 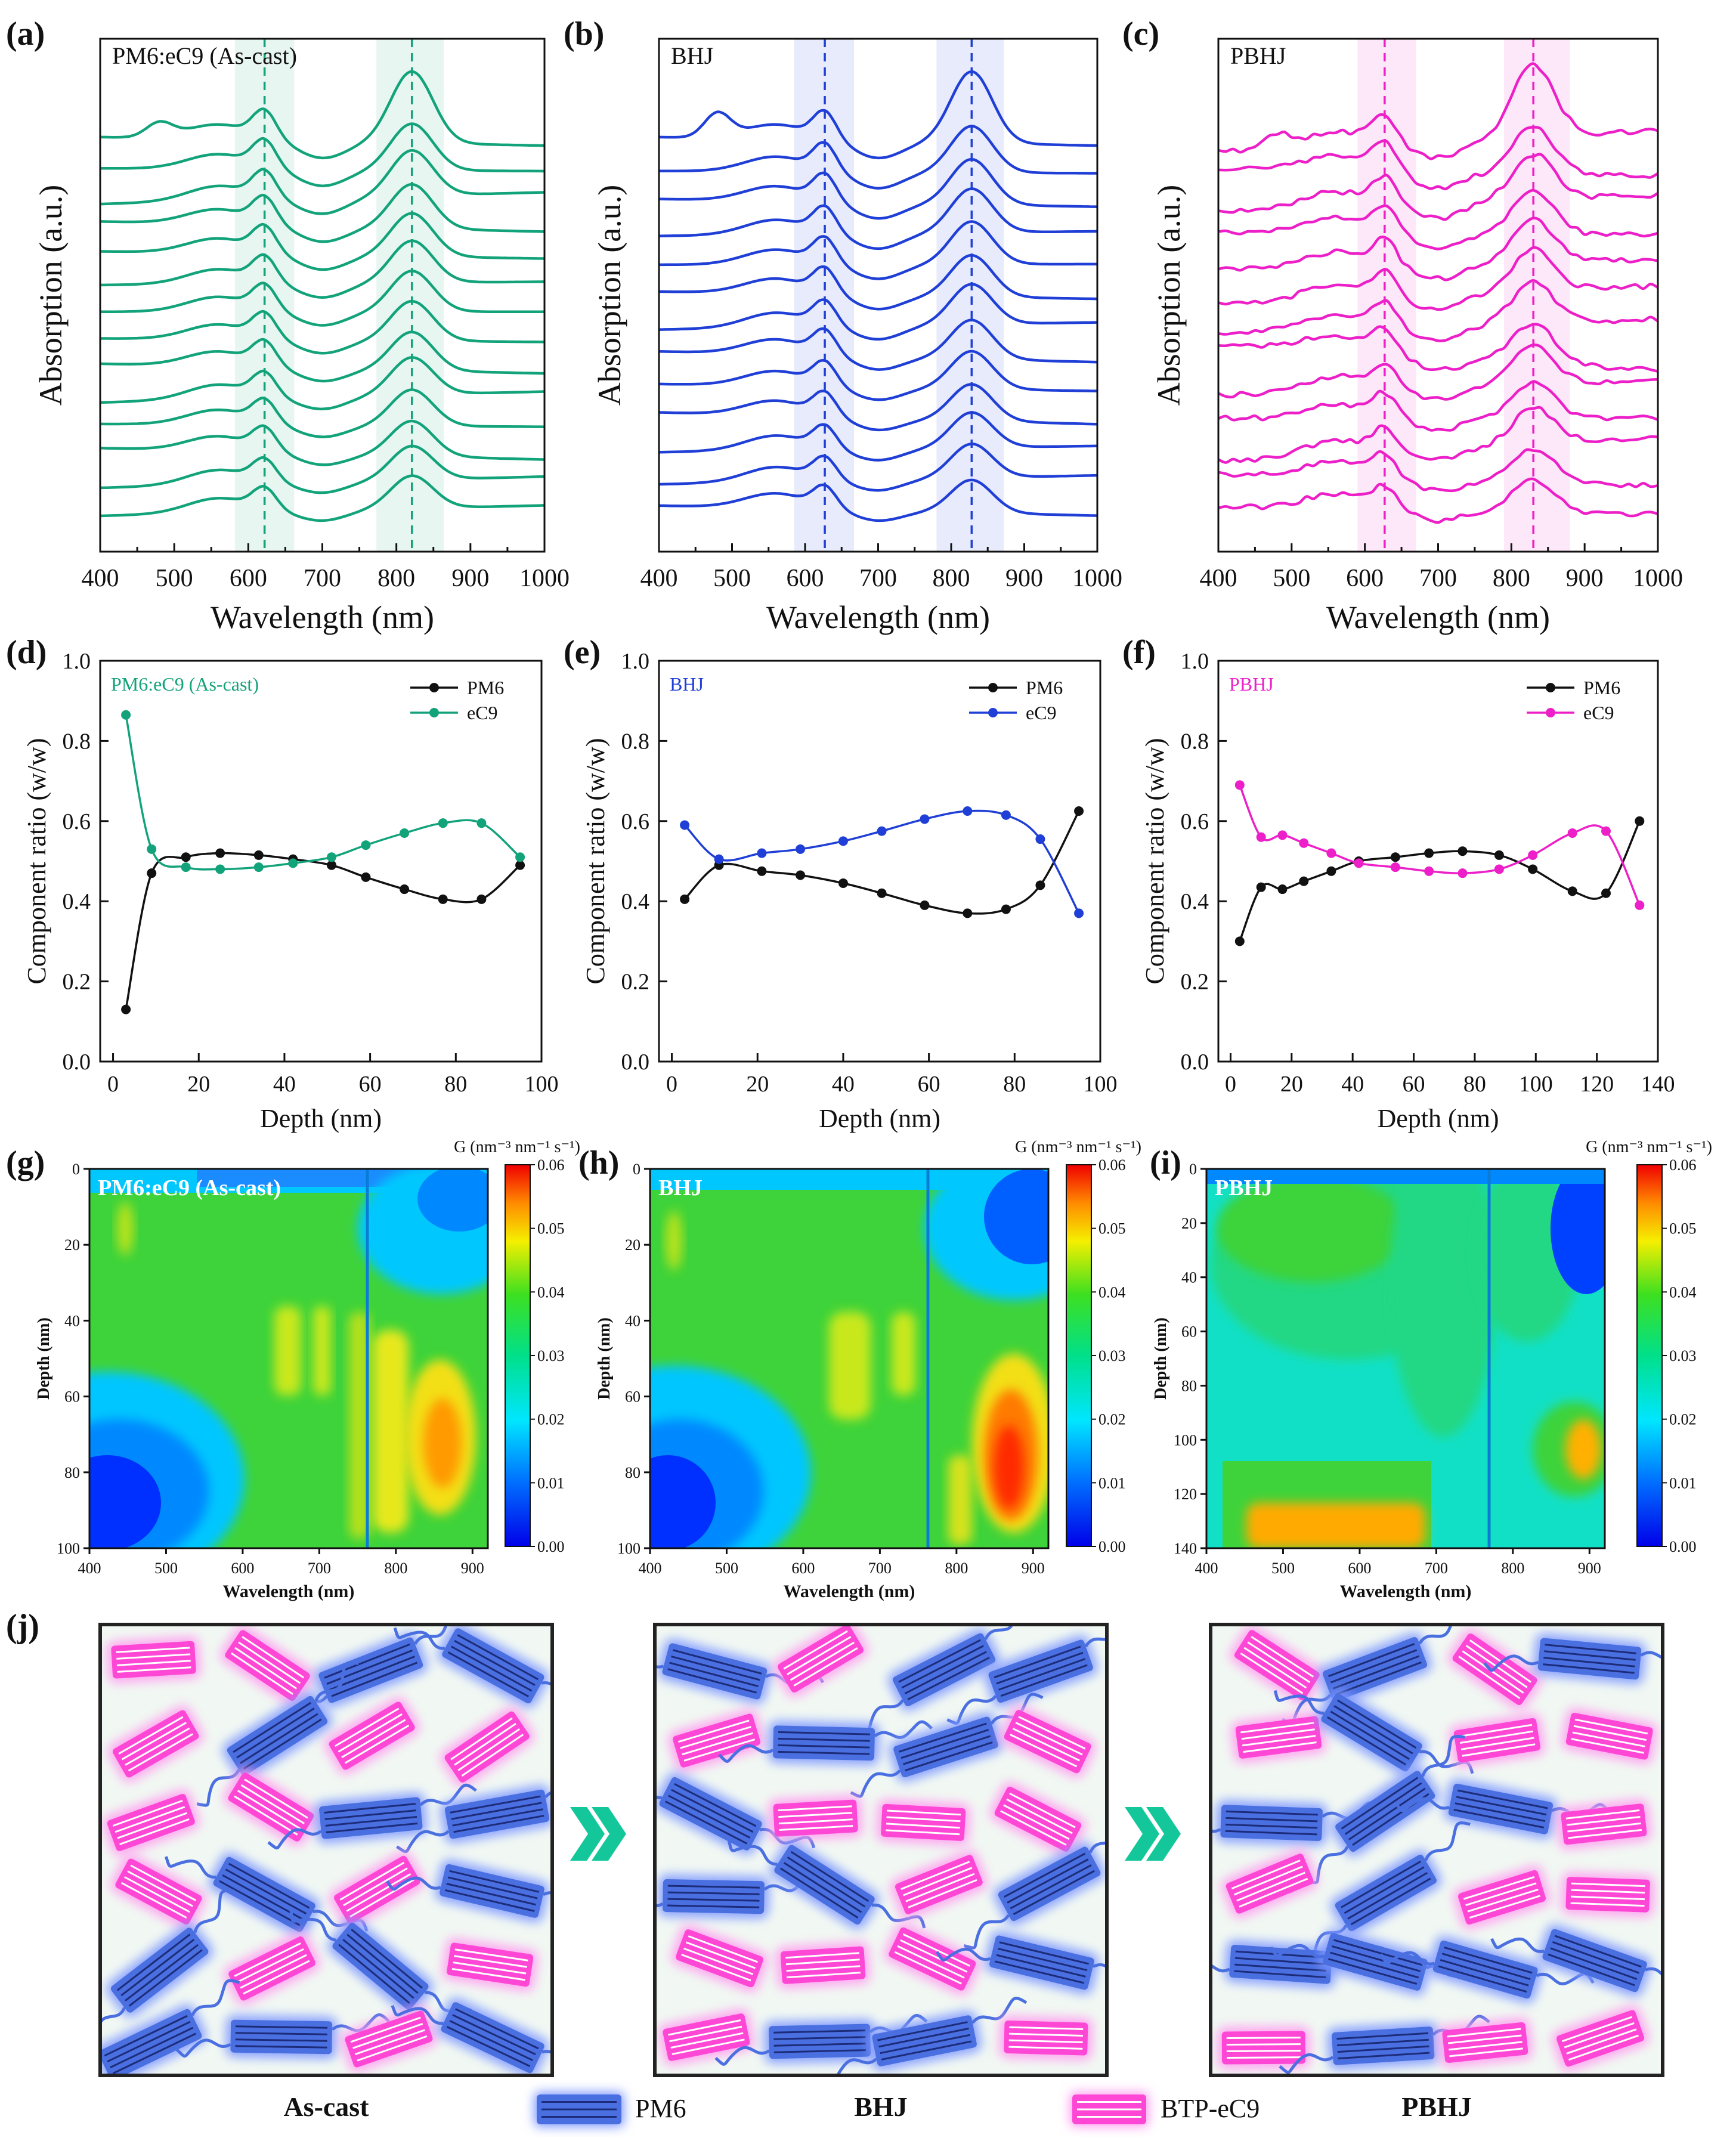 What do you see at coordinates (1649, 1147) in the screenshot?
I see `colorbar-title: G (nm⁻³ nm⁻¹ s⁻¹)` at bounding box center [1649, 1147].